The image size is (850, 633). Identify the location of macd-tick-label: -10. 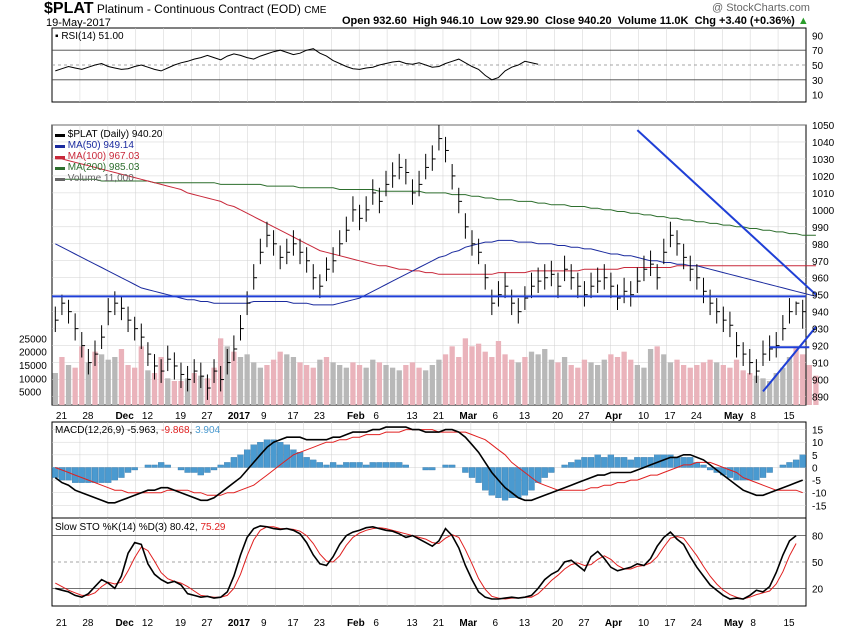
(819, 494).